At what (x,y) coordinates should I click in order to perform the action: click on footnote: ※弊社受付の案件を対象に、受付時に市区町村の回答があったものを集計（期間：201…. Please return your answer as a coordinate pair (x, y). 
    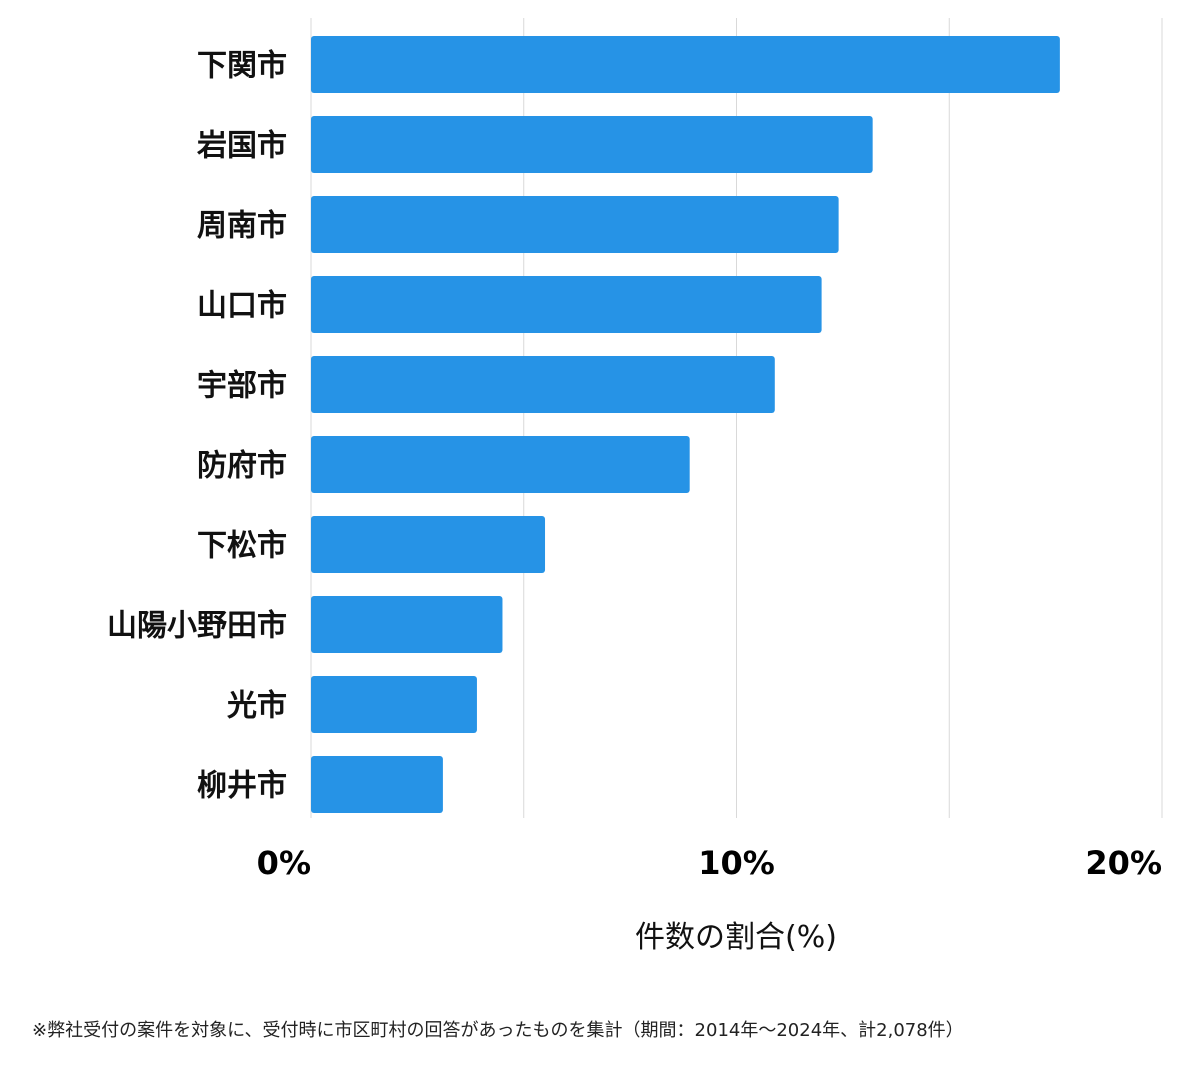
    Looking at the image, I should click on (498, 1030).